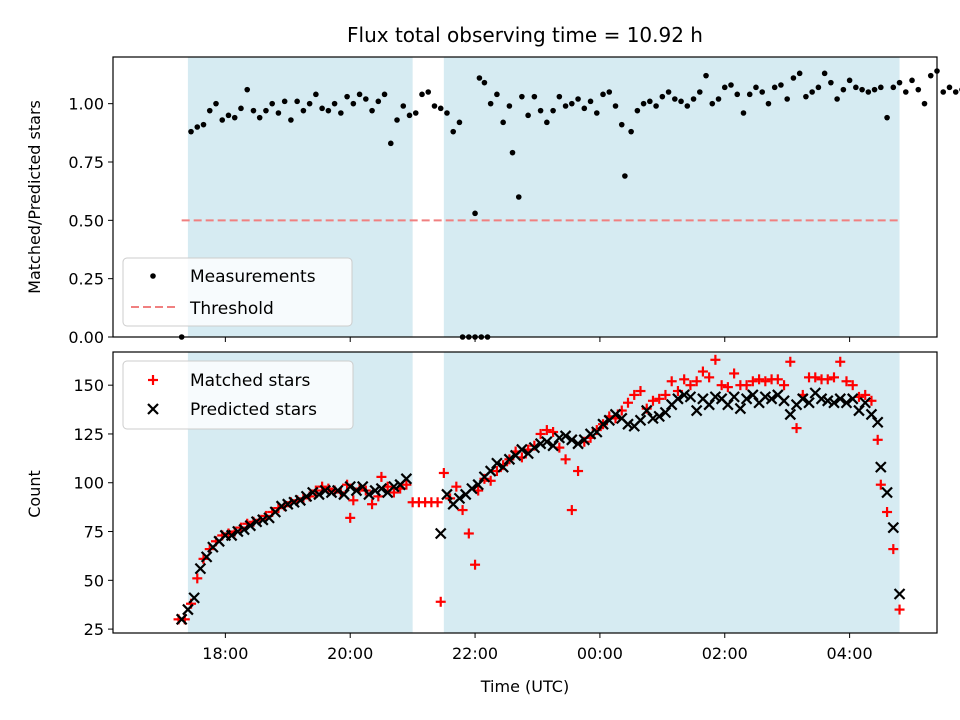 The image size is (960, 720). What do you see at coordinates (850, 653) in the screenshot?
I see `bottom-xtick-label: 04:00` at bounding box center [850, 653].